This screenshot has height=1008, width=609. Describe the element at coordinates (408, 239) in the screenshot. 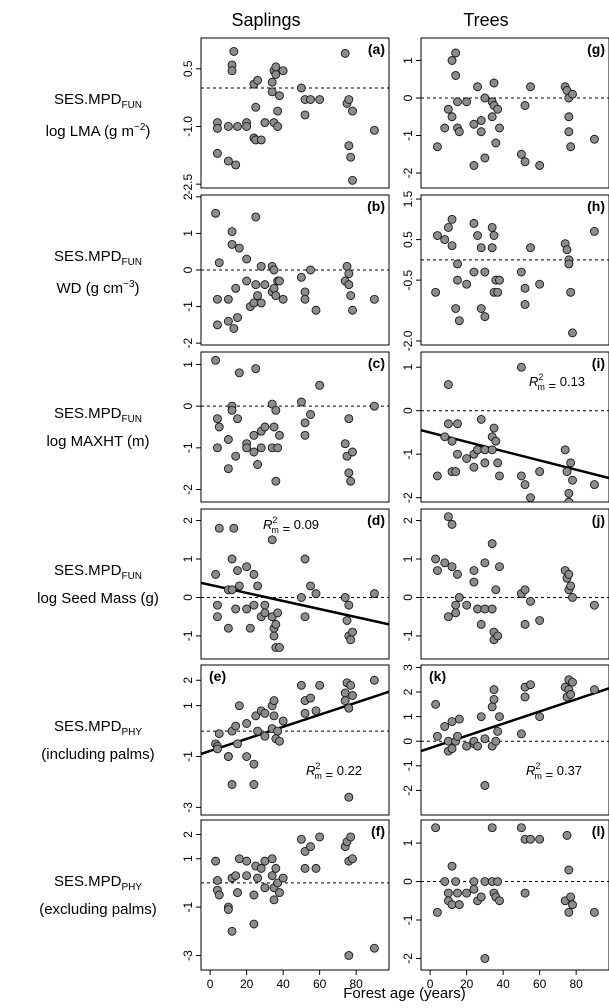

I see `y-tick-label: 0.5` at that location.